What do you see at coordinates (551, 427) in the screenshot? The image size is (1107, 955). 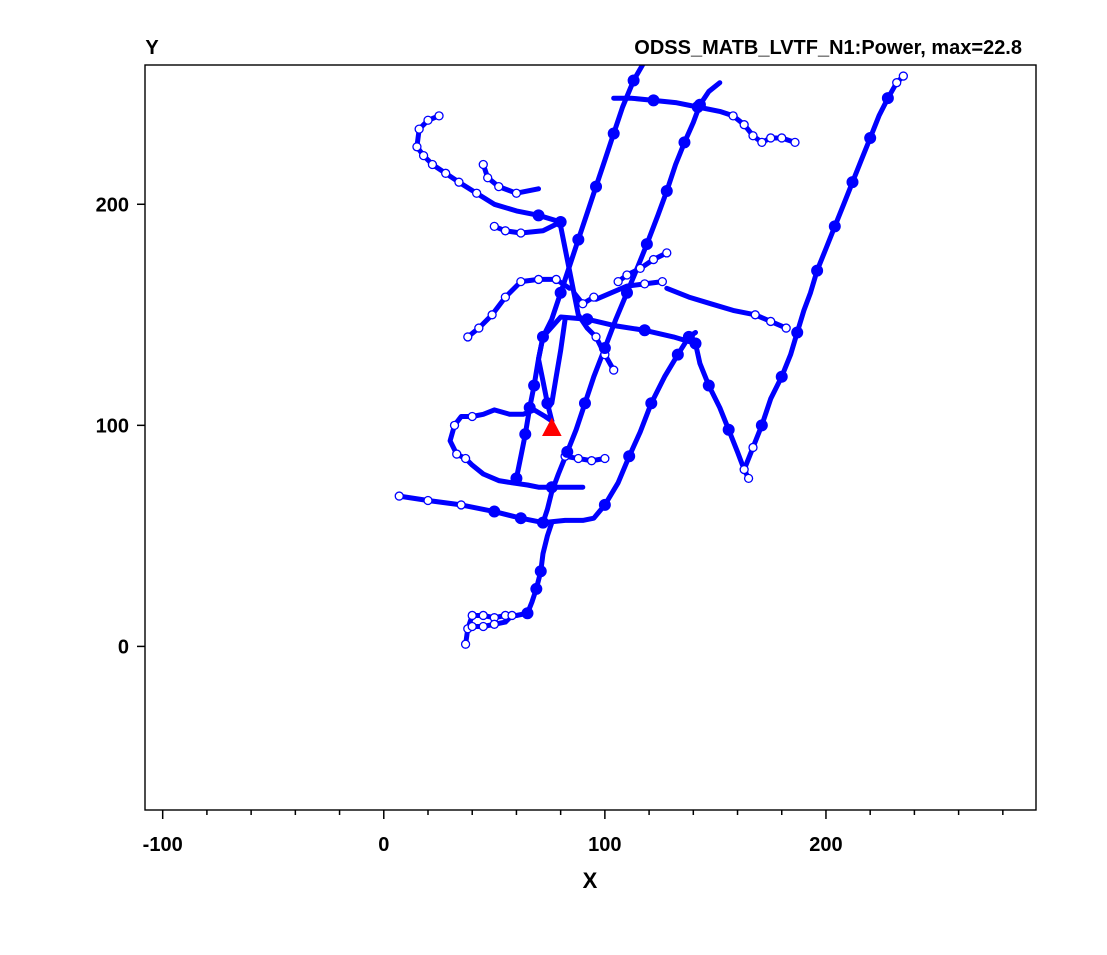 I see `source-triangle-marker` at bounding box center [551, 427].